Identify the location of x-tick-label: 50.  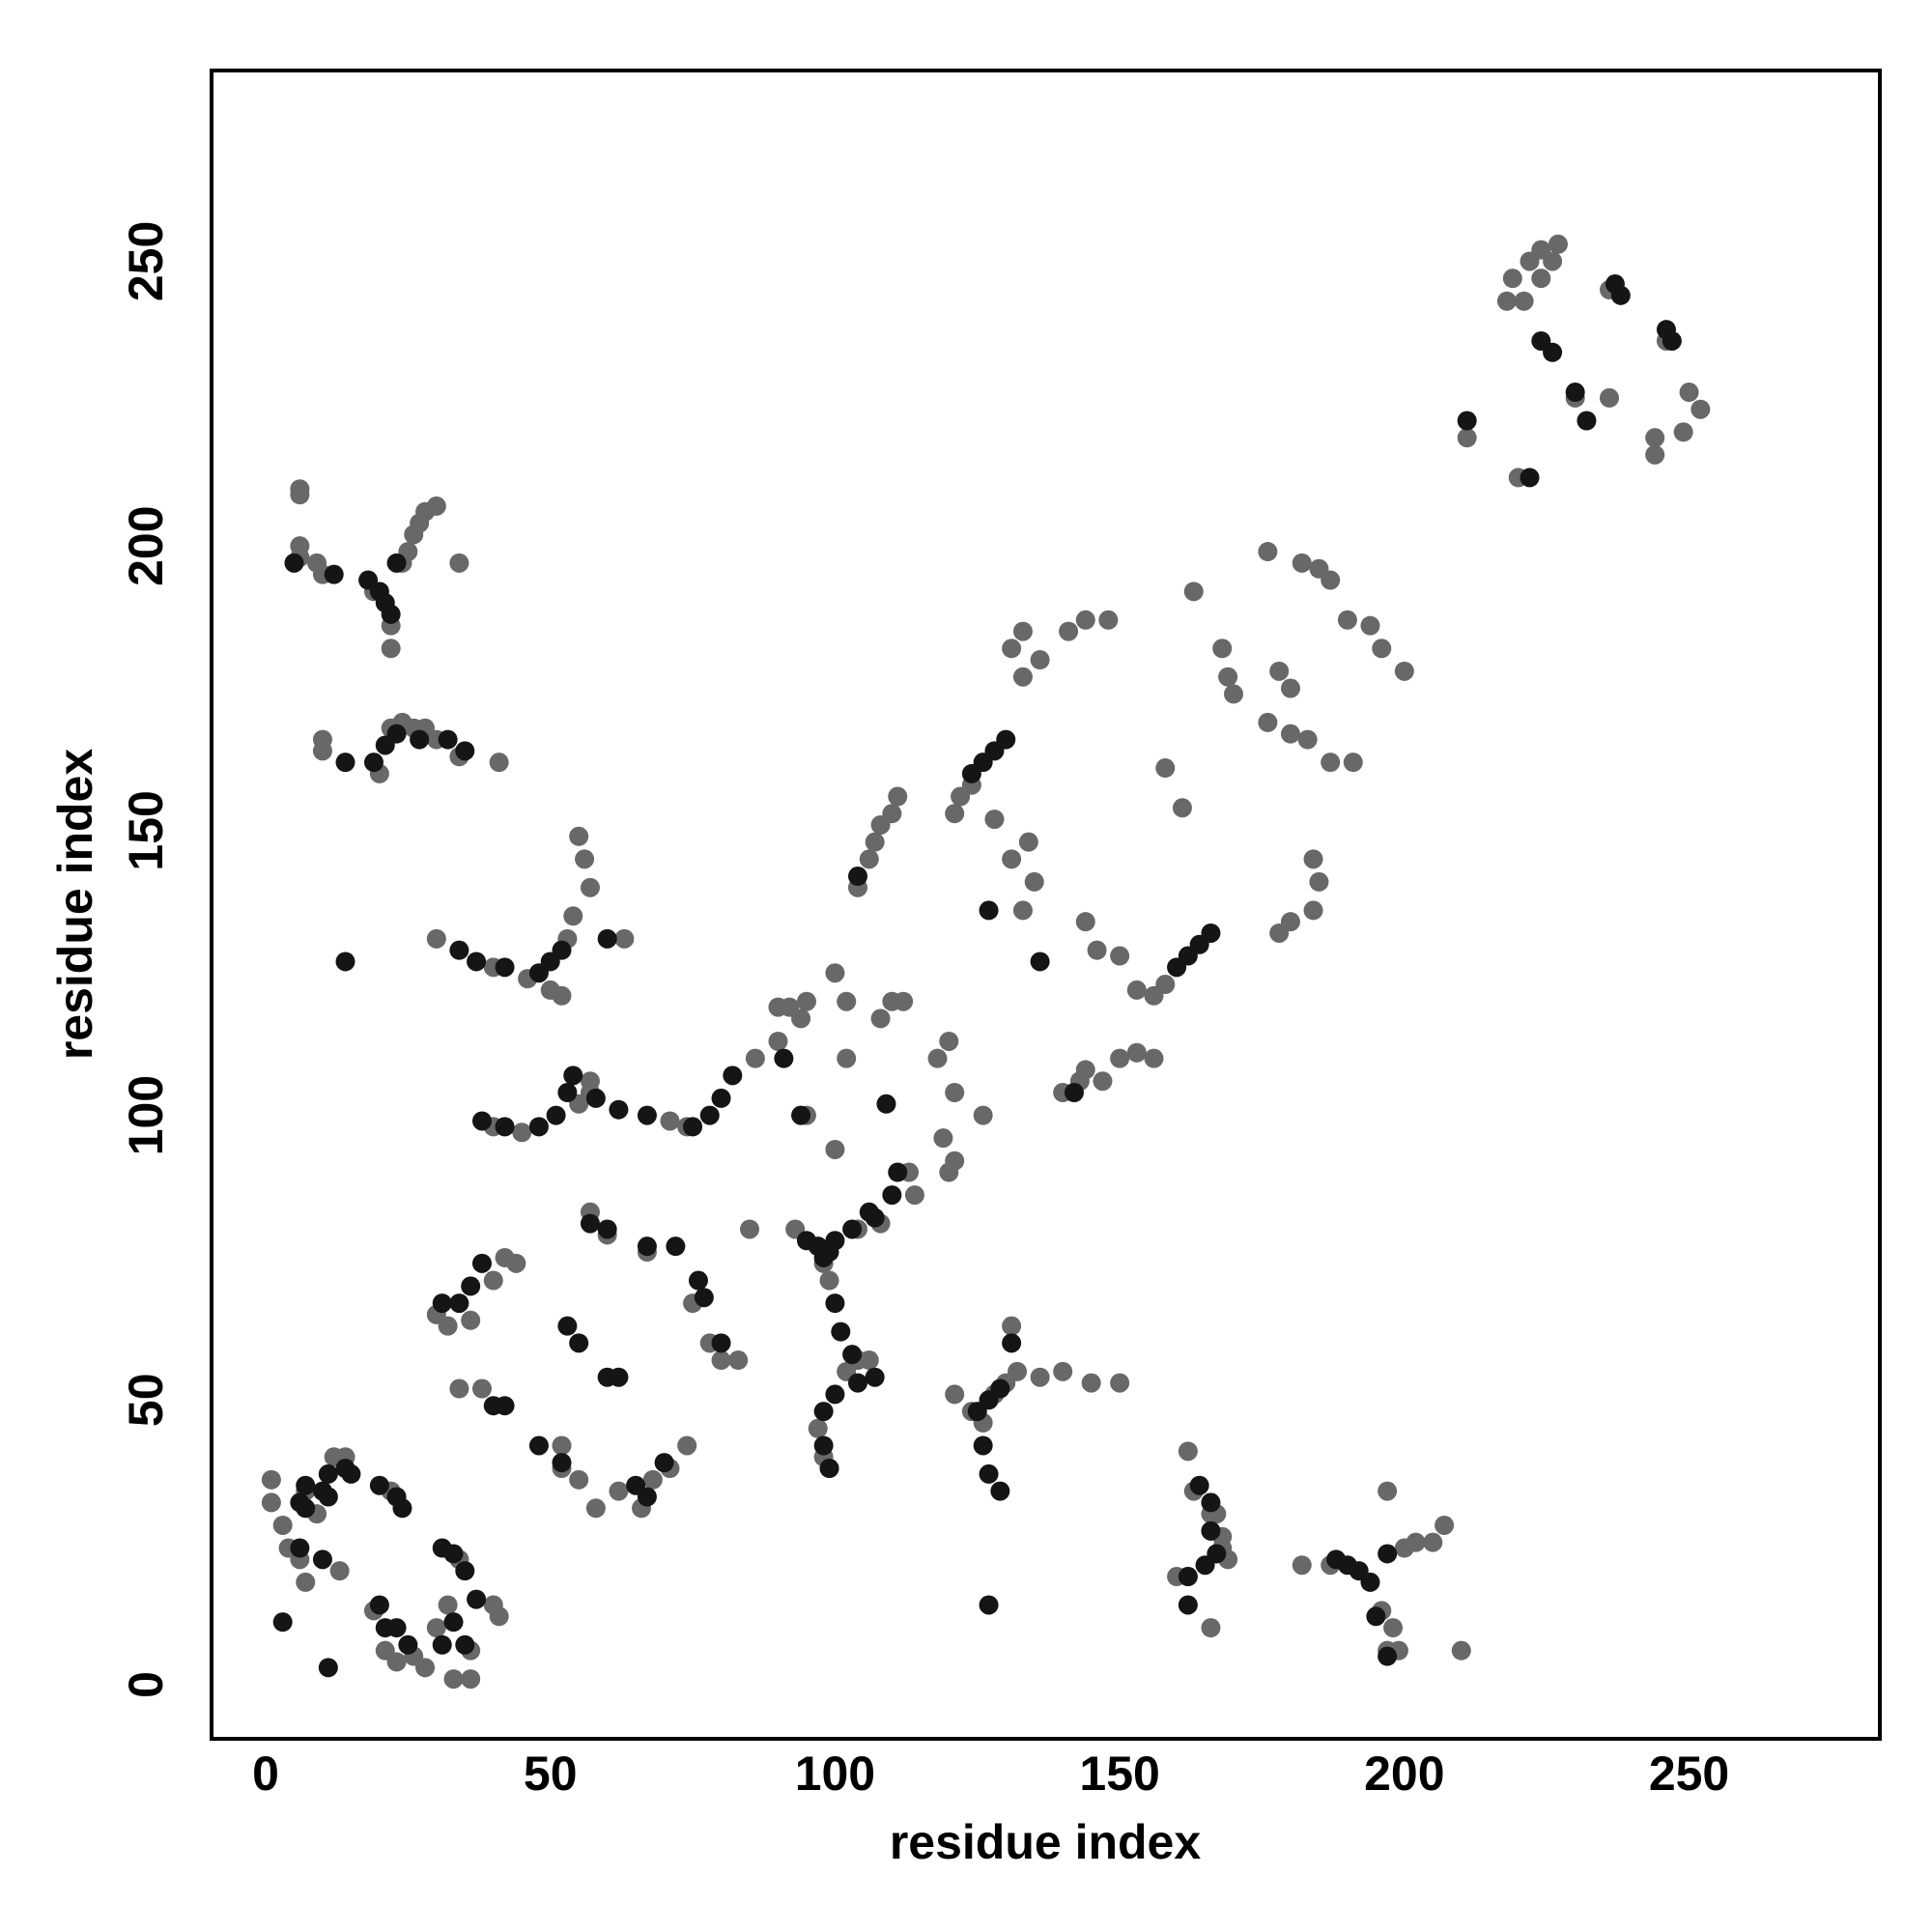
(551, 1774).